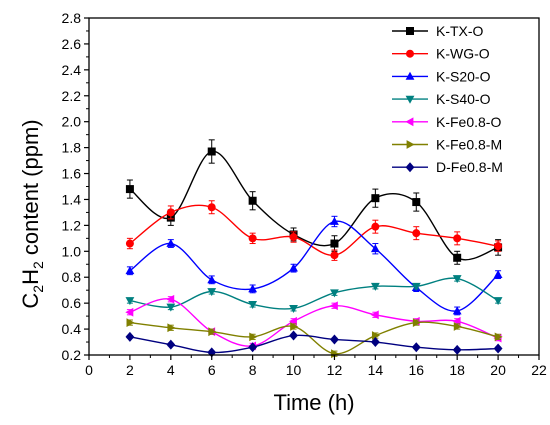 The height and width of the screenshot is (425, 550). I want to click on series-K-WG-O, so click(314, 230).